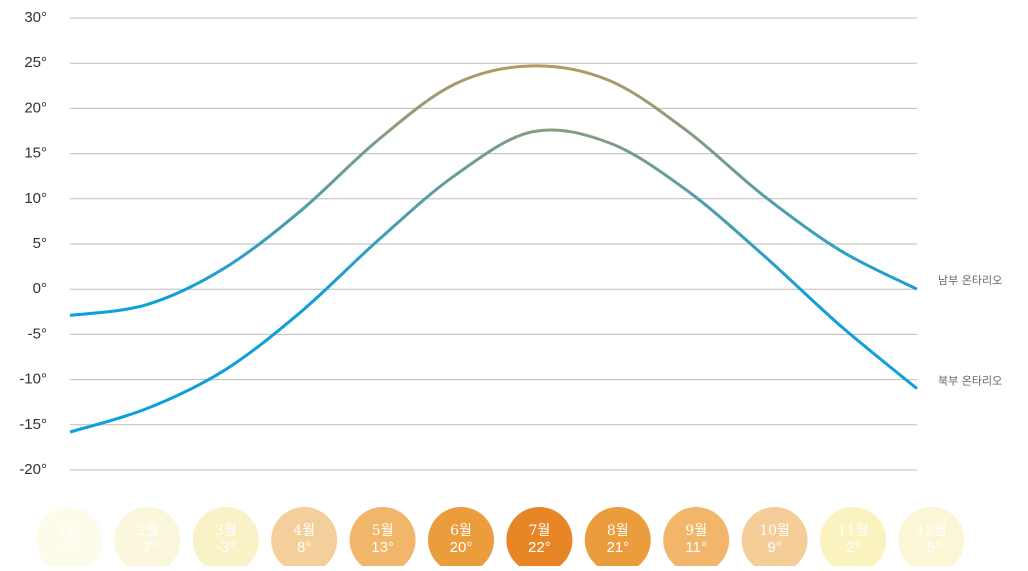  What do you see at coordinates (539, 547) in the screenshot?
I see `month-value: 22°` at bounding box center [539, 547].